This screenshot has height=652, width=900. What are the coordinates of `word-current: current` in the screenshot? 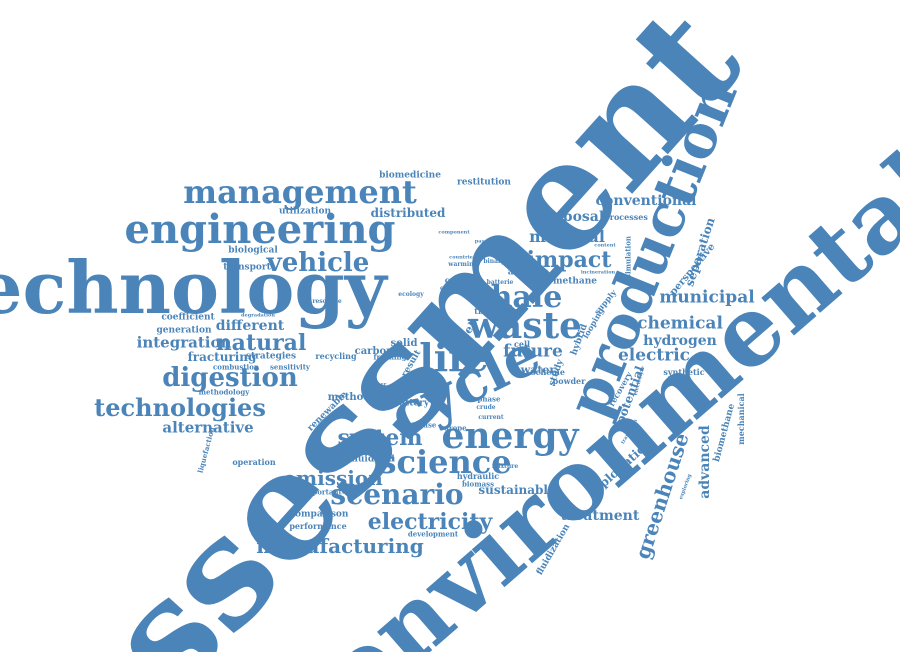 It's located at (491, 417).